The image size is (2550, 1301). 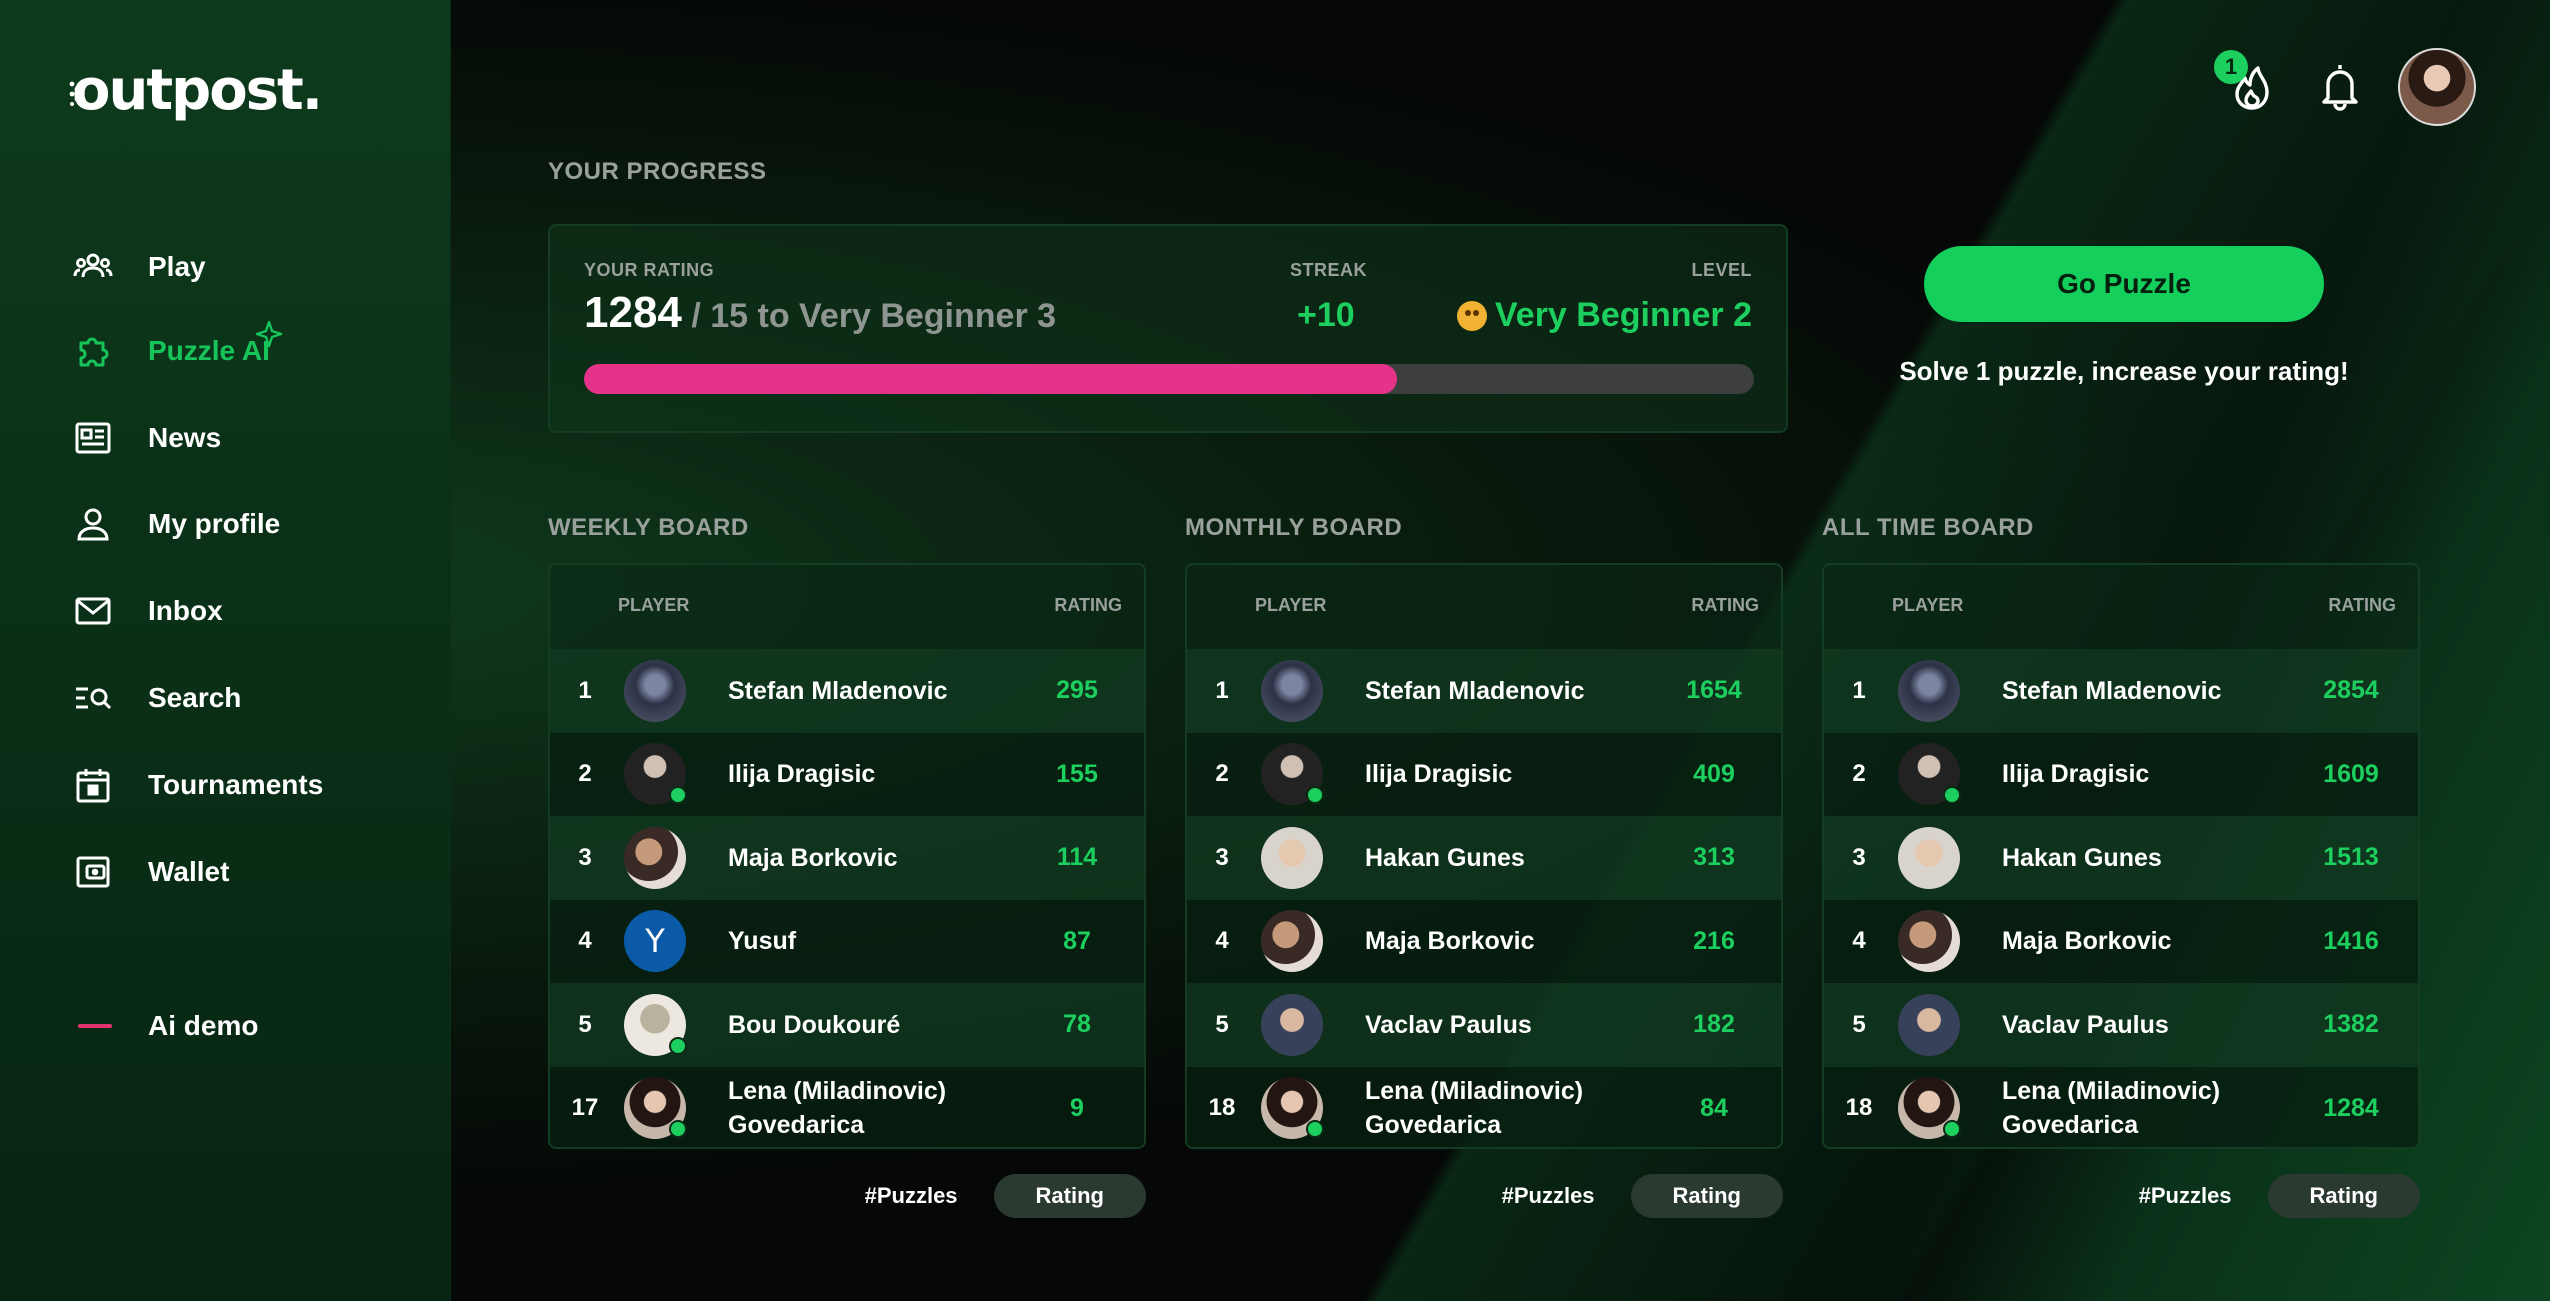 What do you see at coordinates (2252, 86) in the screenshot?
I see `streak-button` at bounding box center [2252, 86].